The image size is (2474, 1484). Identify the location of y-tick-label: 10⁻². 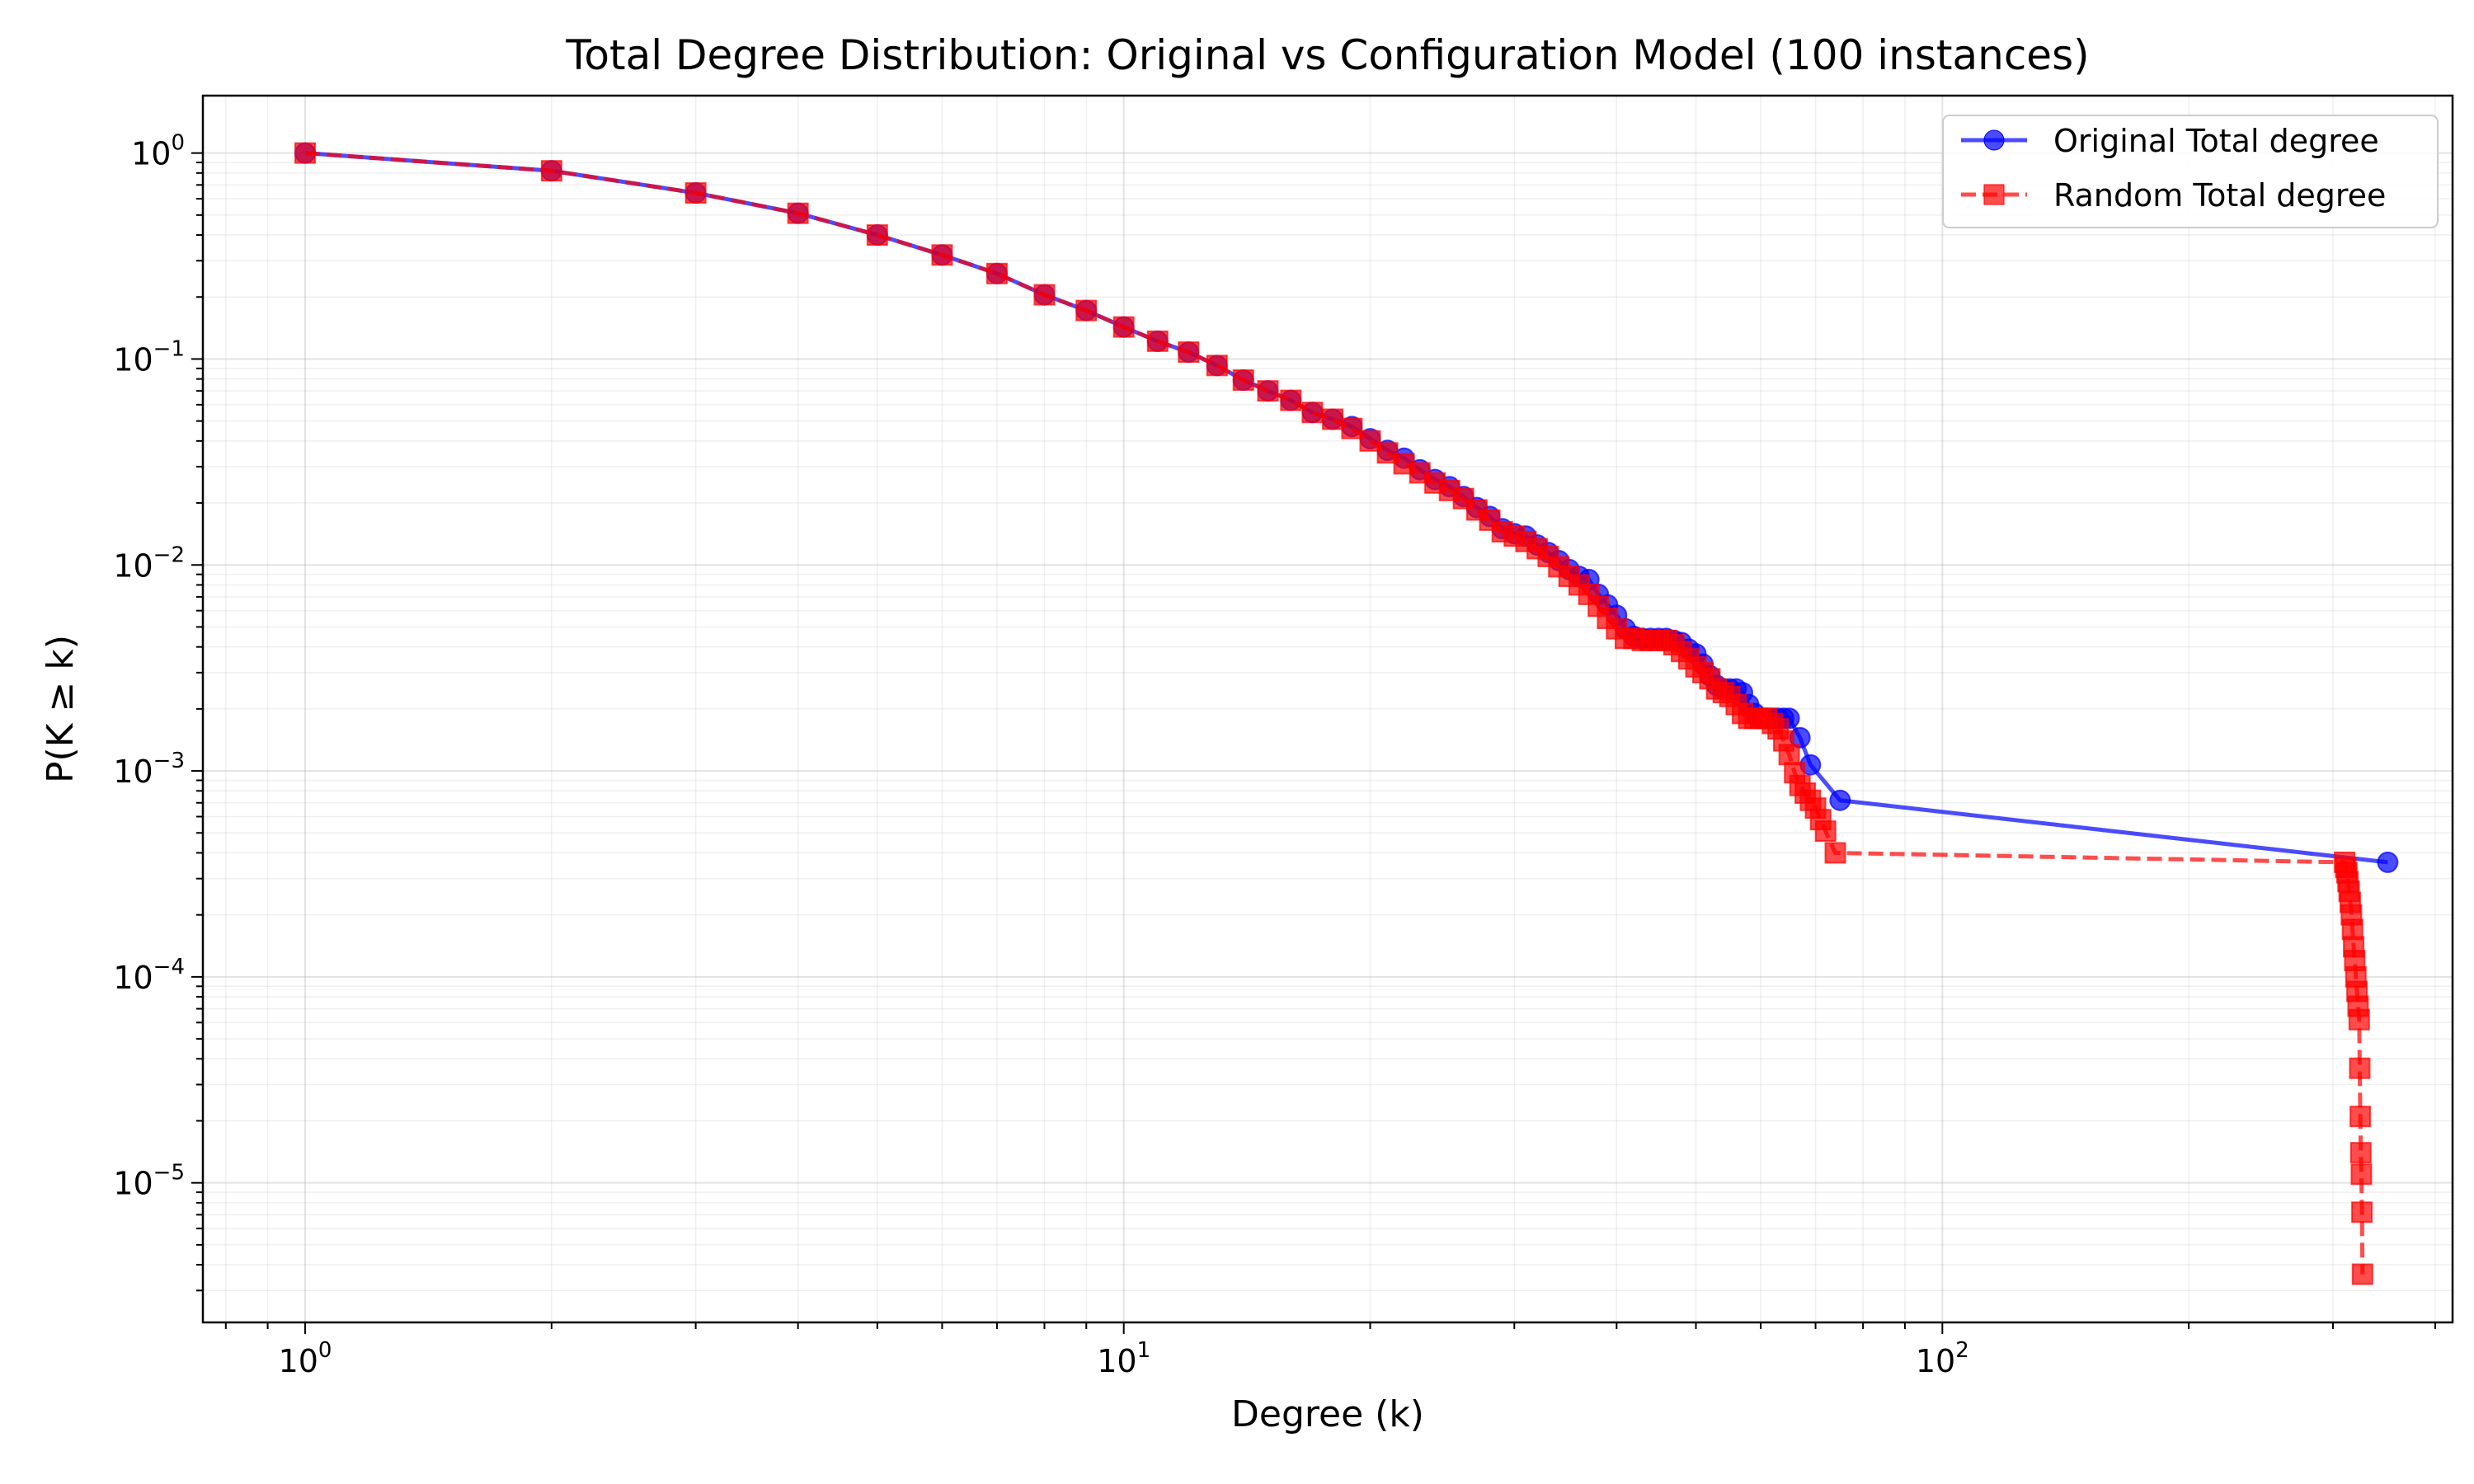
(149, 563).